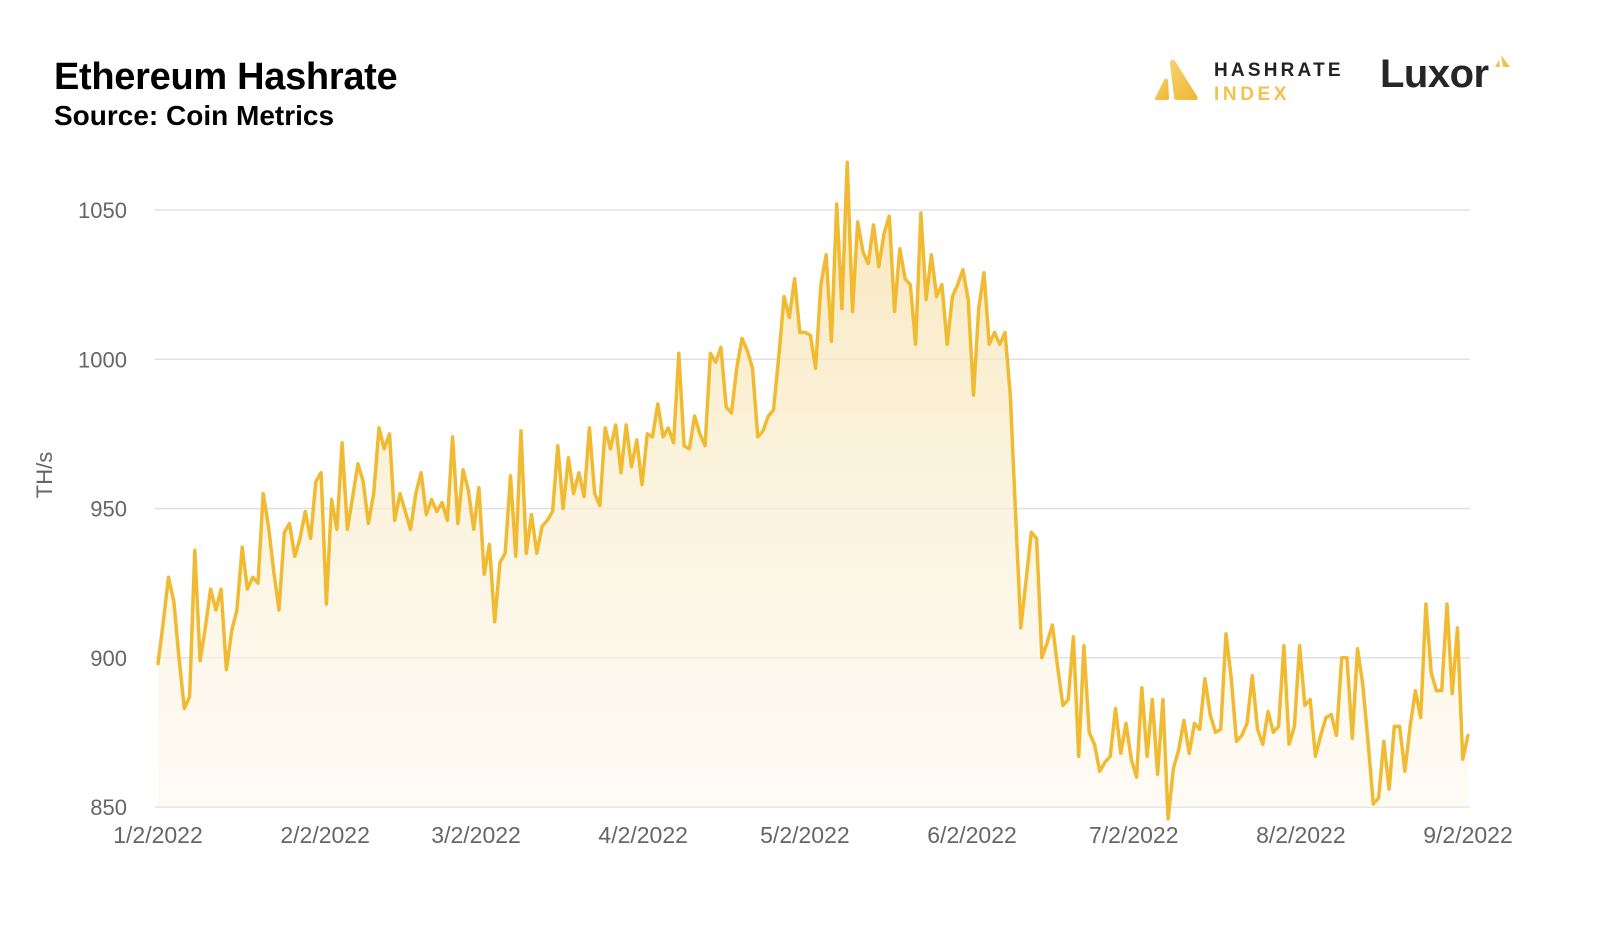 The width and height of the screenshot is (1624, 942). What do you see at coordinates (325, 835) in the screenshot?
I see `x-tick-label: 2/2/2022` at bounding box center [325, 835].